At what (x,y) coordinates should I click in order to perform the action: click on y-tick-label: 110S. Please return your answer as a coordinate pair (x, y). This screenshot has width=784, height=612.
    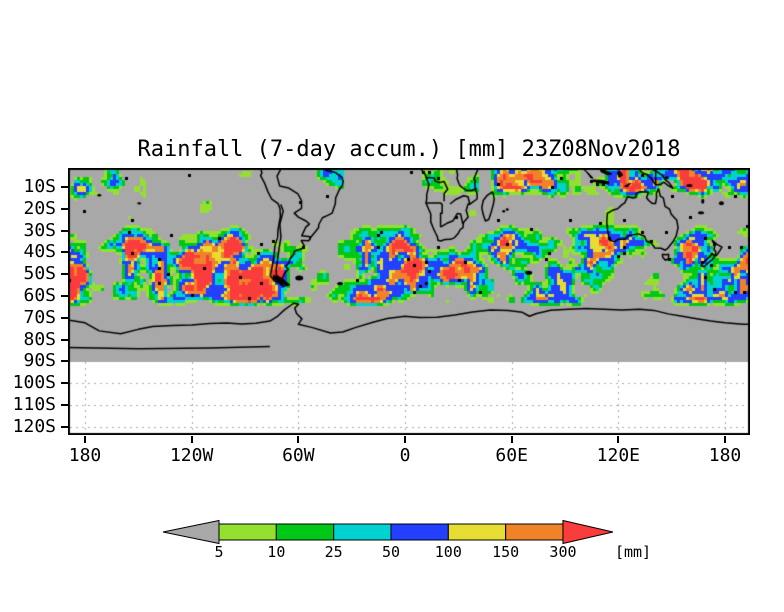
    Looking at the image, I should click on (34, 404).